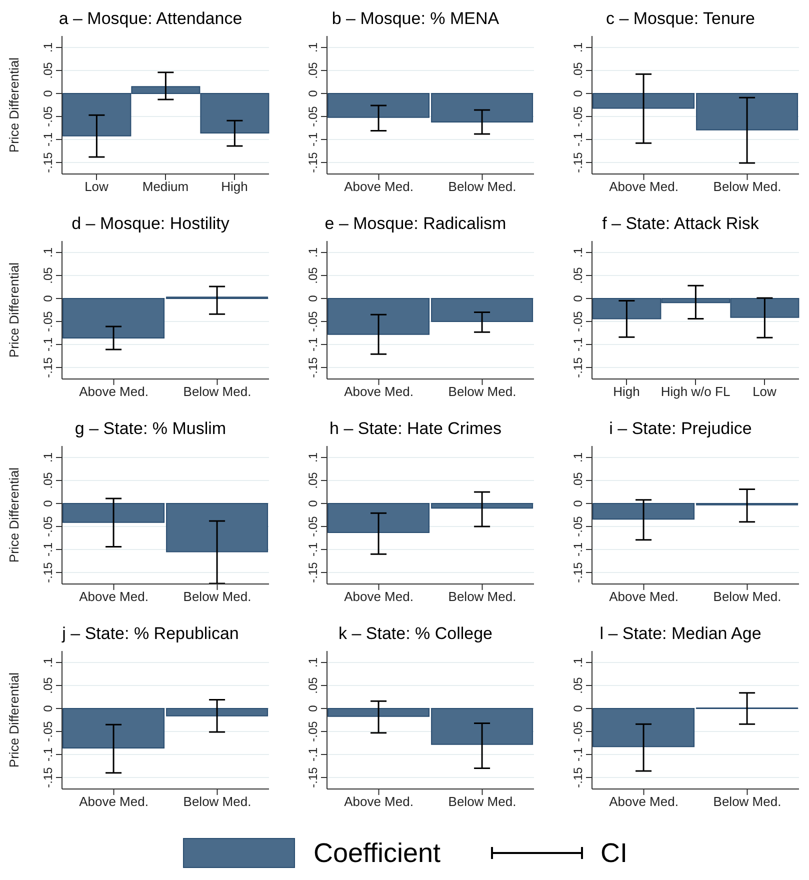 The height and width of the screenshot is (880, 809). Describe the element at coordinates (377, 853) in the screenshot. I see `legend-label: Coefficient` at that location.